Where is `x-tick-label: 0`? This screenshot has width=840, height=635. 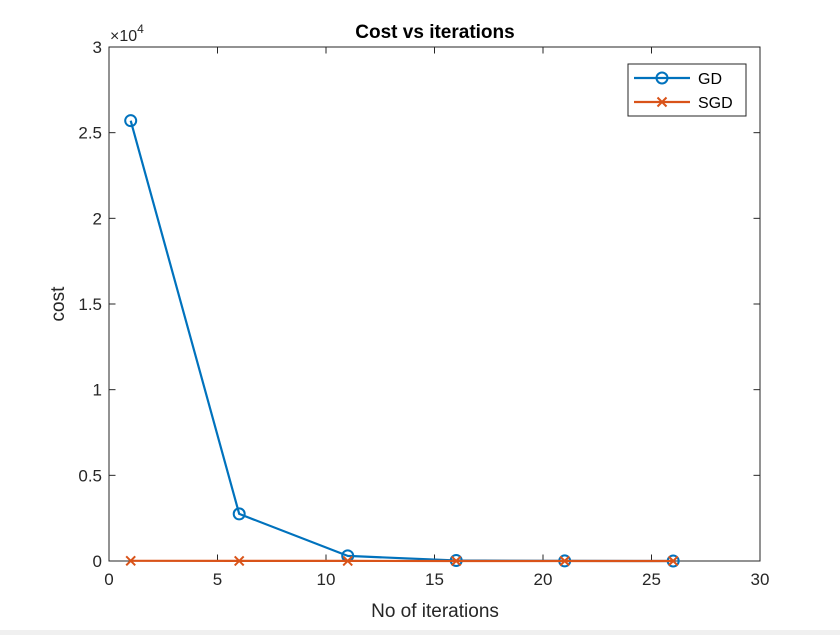 x-tick-label: 0 is located at coordinates (108, 579).